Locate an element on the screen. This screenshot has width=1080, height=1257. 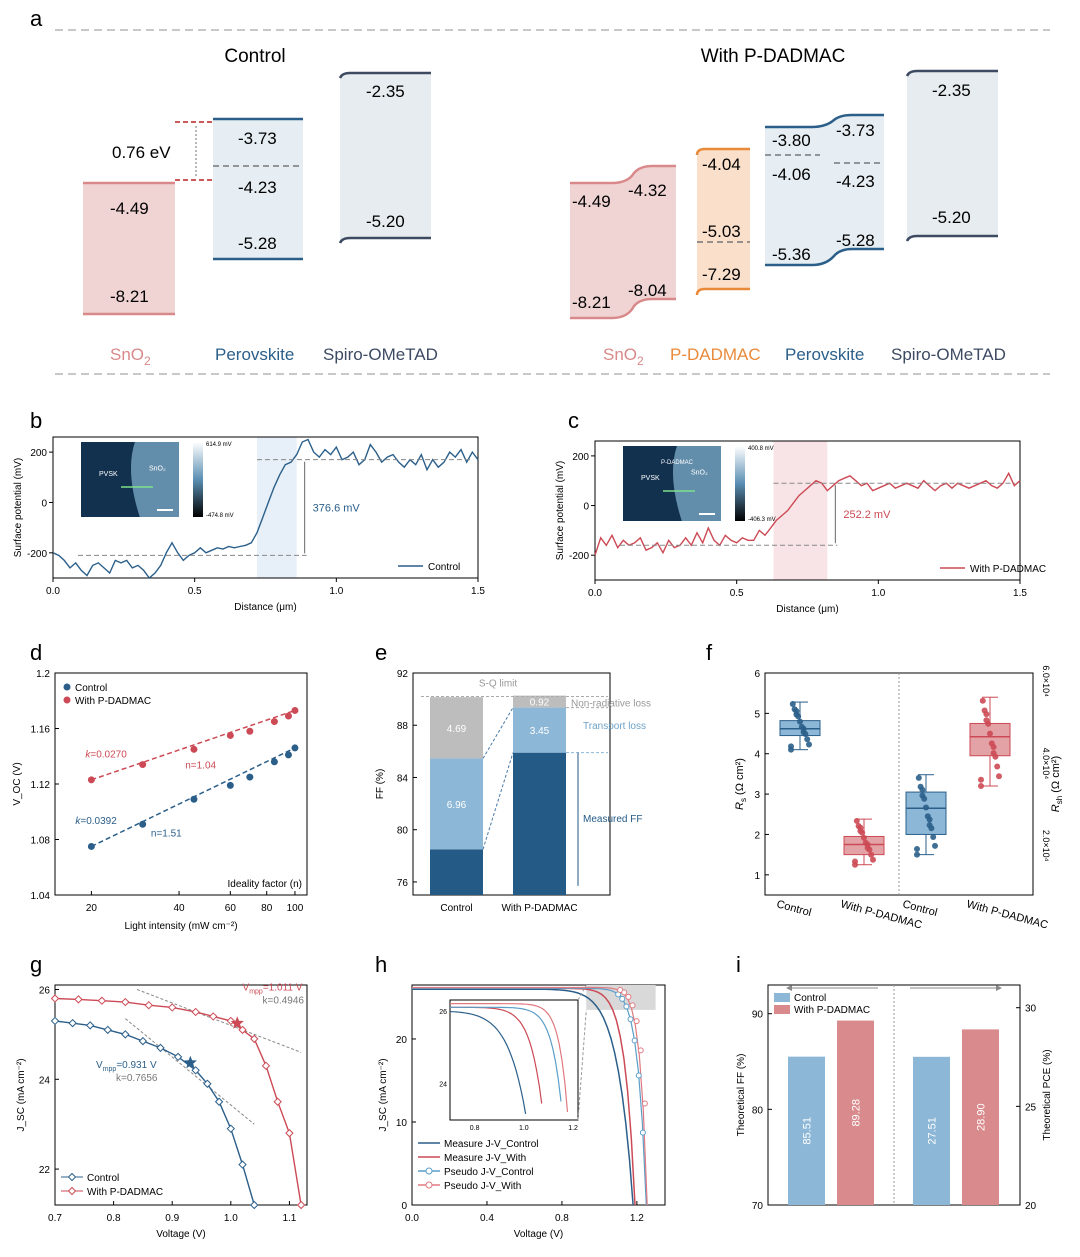
y-axis-label-right: Rsh (Ω cm²) is located at coordinates (1057, 784).